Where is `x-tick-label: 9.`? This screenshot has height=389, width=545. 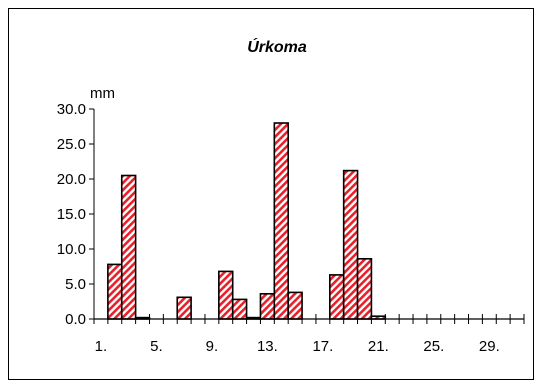
x-tick-label: 9. is located at coordinates (212, 346).